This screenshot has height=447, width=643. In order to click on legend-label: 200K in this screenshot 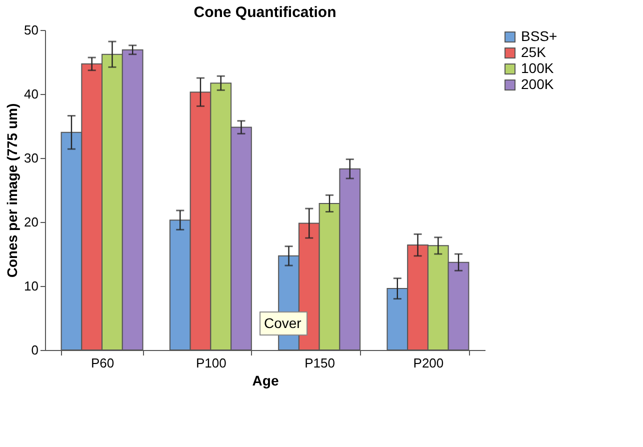, I will do `click(537, 84)`.